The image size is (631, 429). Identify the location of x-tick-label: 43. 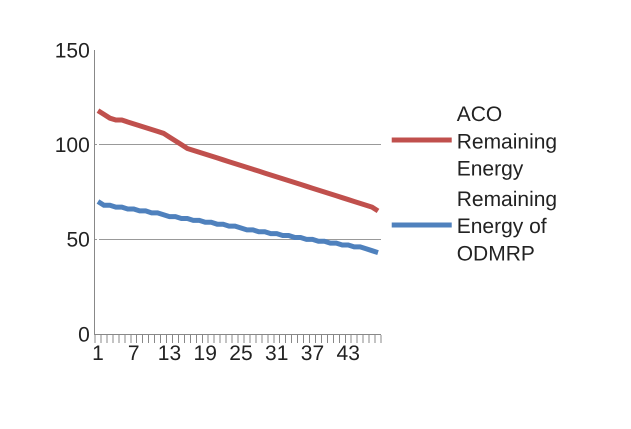
(348, 354).